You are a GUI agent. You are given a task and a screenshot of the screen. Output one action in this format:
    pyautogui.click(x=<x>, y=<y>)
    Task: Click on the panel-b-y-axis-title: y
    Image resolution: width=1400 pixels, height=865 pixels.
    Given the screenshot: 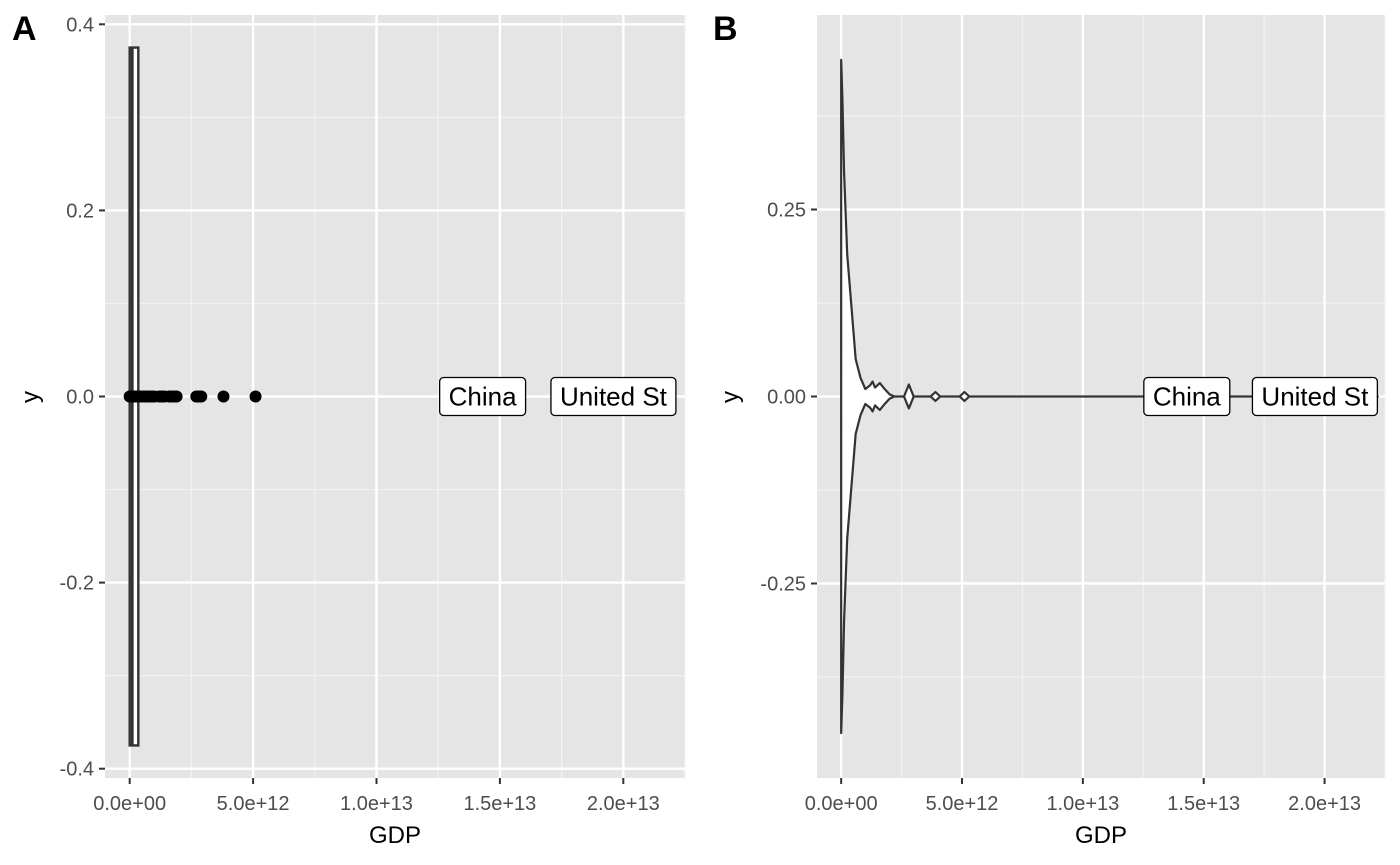 What is the action you would take?
    pyautogui.click(x=730, y=397)
    